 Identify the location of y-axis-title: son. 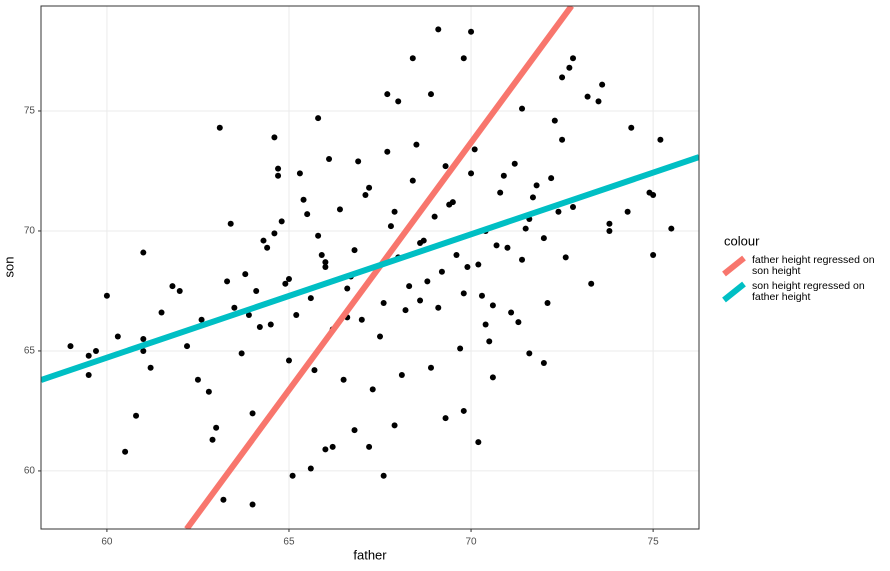
(8, 267).